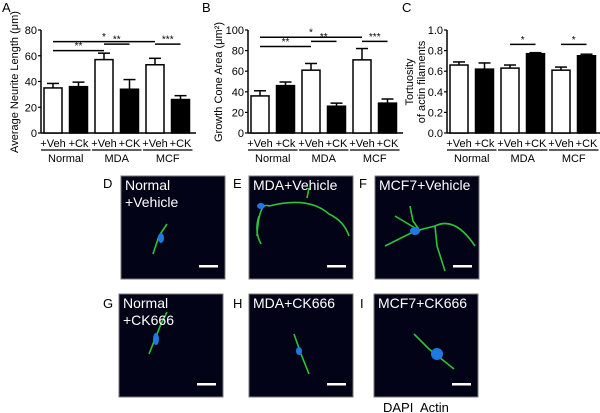 The width and height of the screenshot is (600, 413). What do you see at coordinates (285, 109) in the screenshot?
I see `bar-normal-ck` at bounding box center [285, 109].